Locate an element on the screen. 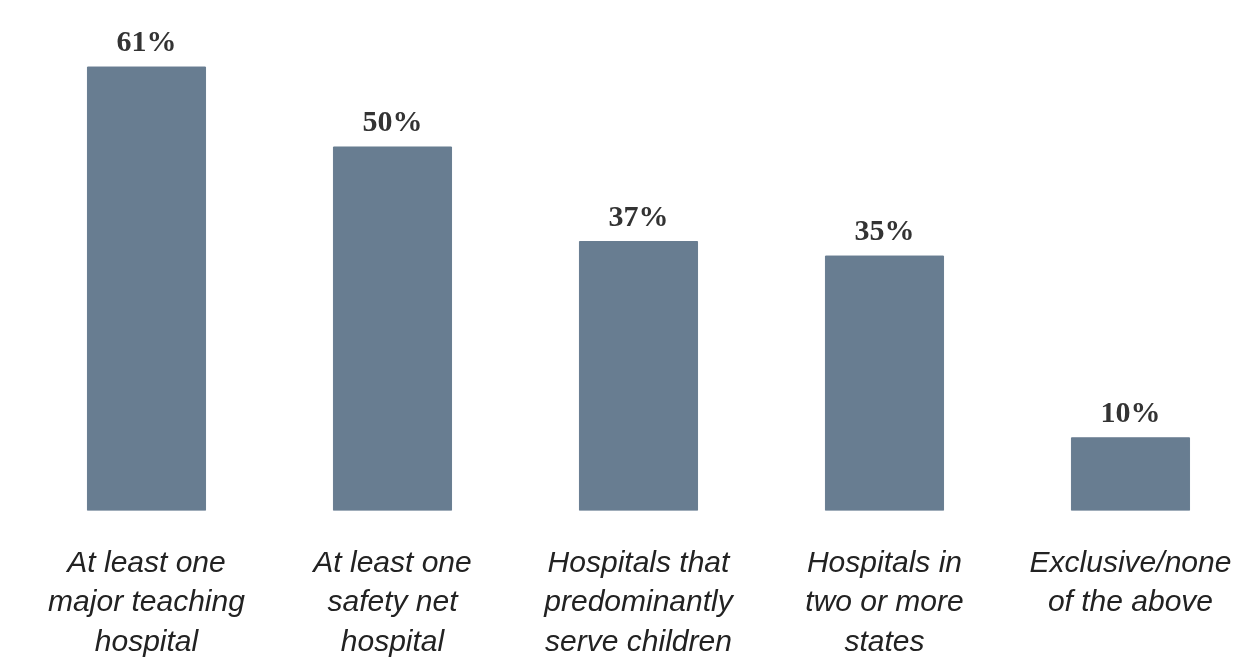  x-tick-label: Exclusive/none of the above is located at coordinates (1130, 581).